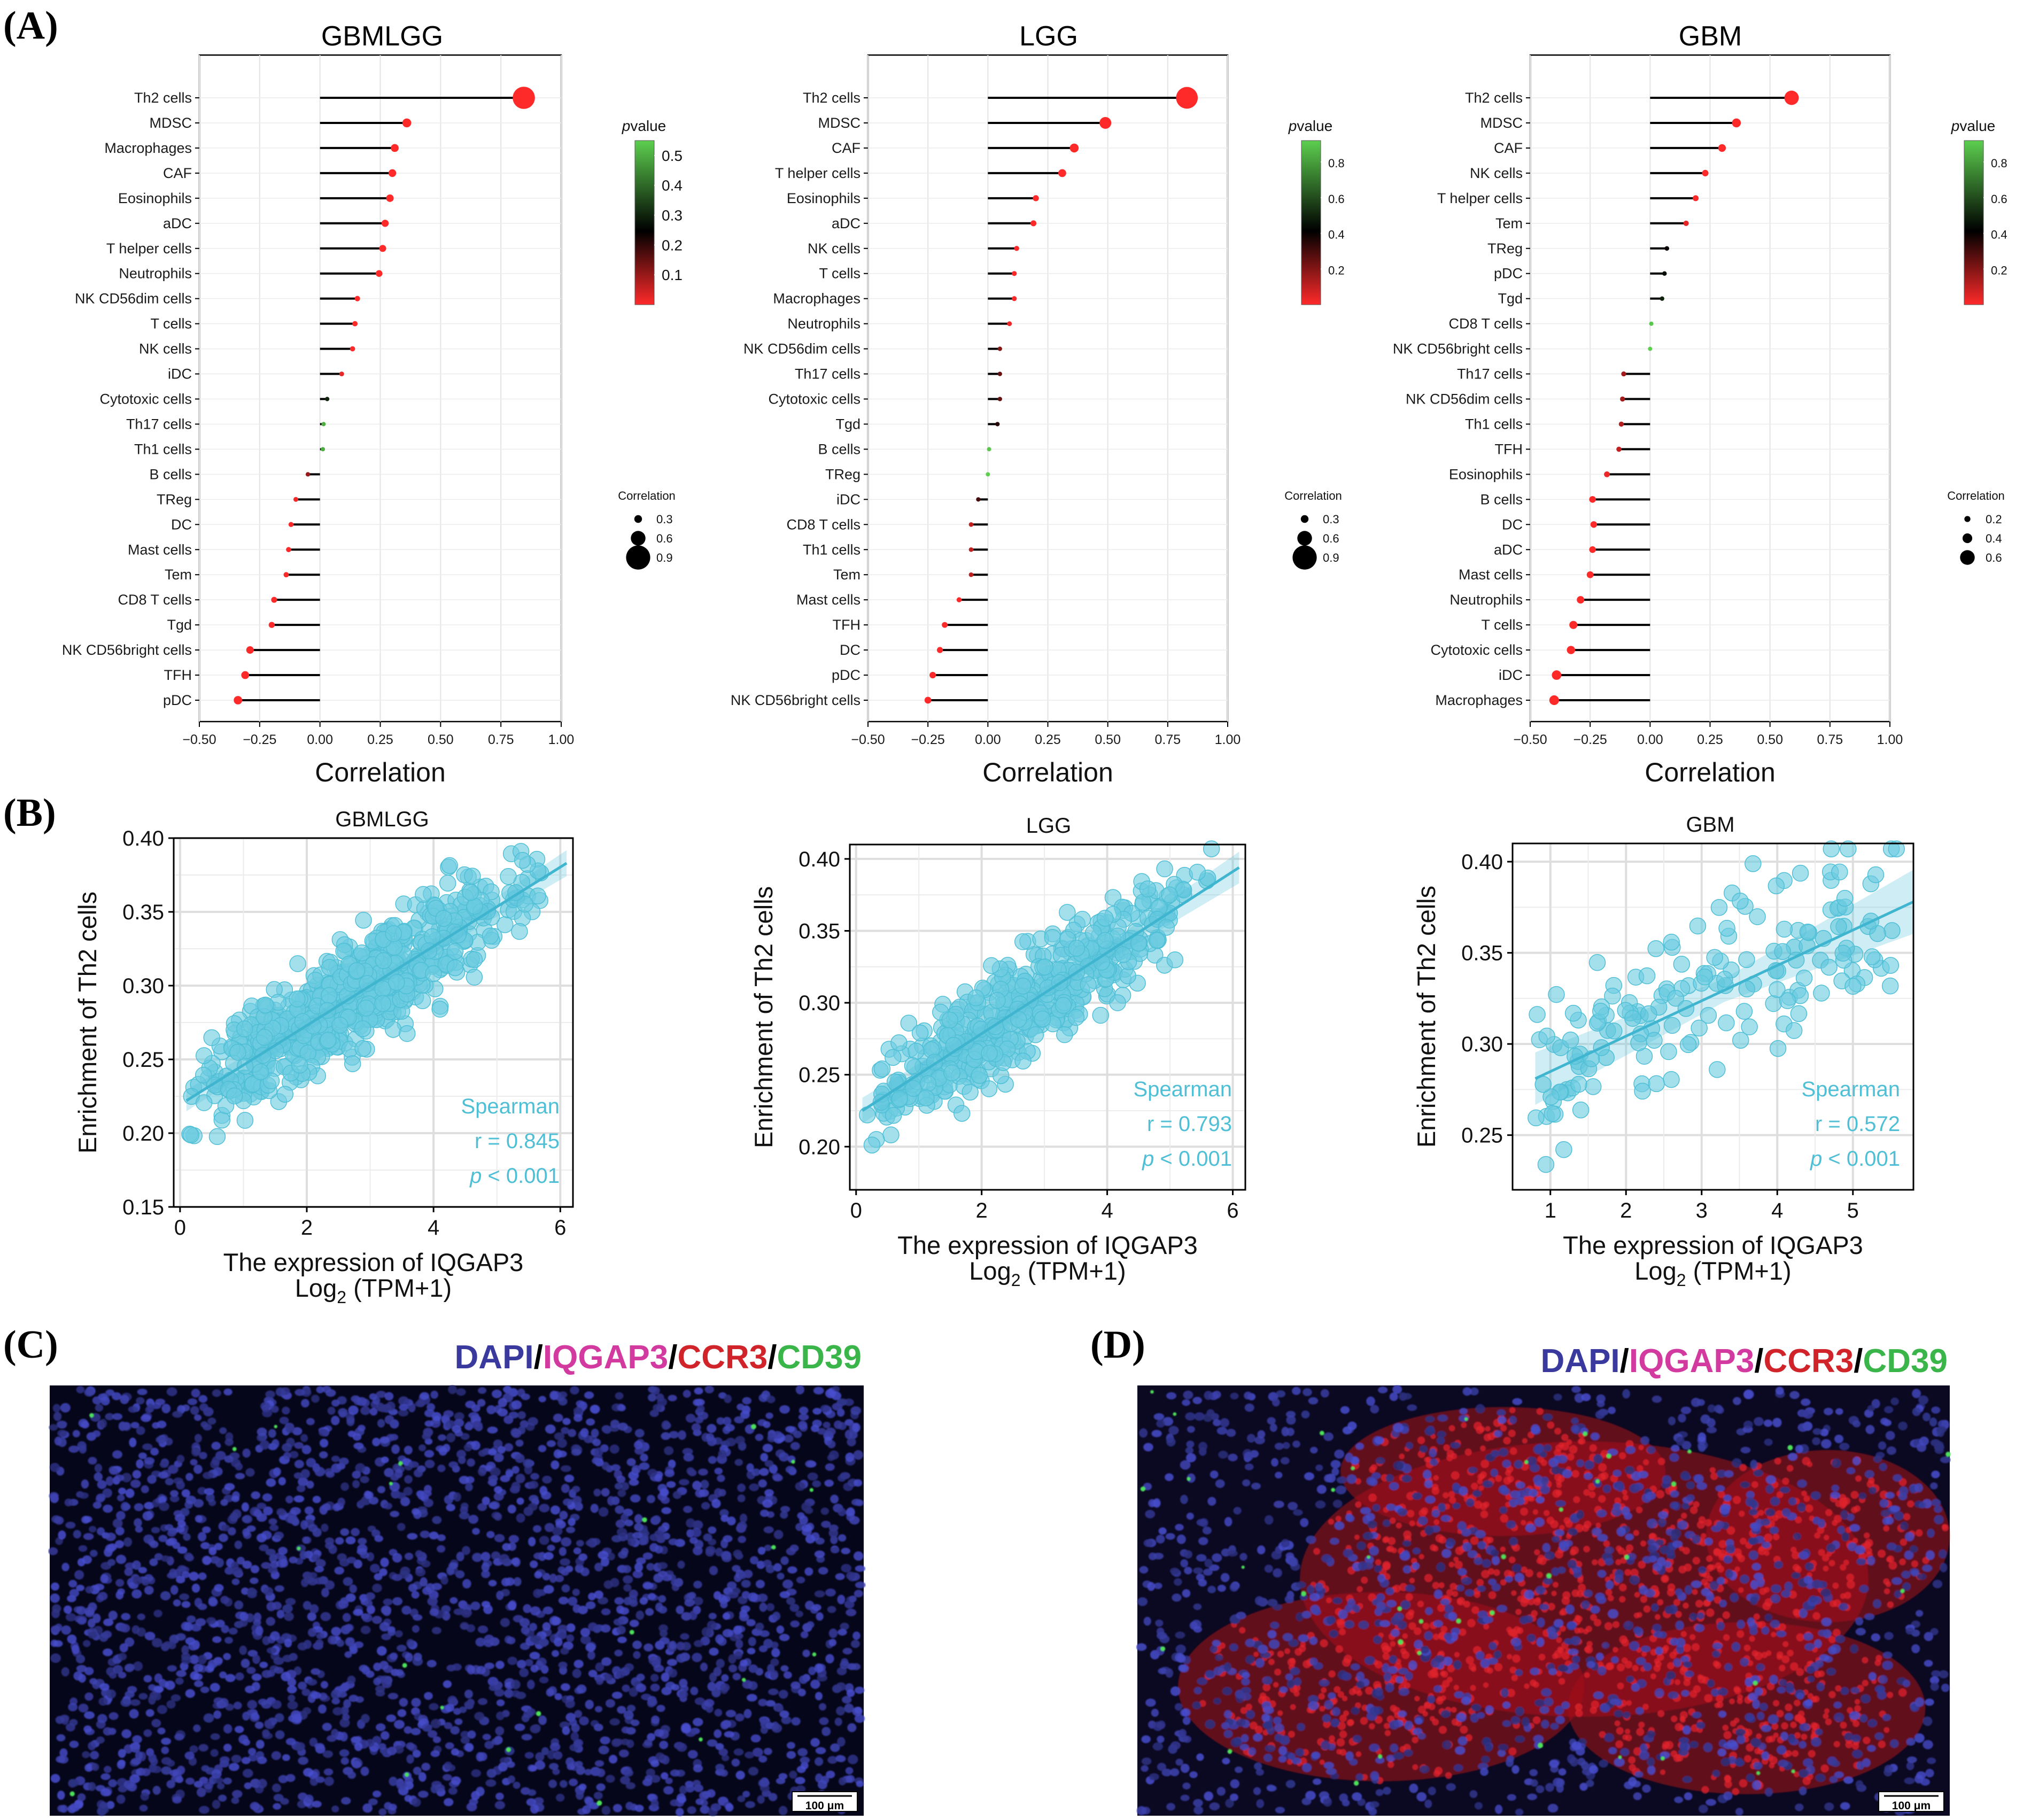 This screenshot has height=1820, width=2031. What do you see at coordinates (373, 1262) in the screenshot?
I see `x-axis-title: The expression of IQGAP3` at bounding box center [373, 1262].